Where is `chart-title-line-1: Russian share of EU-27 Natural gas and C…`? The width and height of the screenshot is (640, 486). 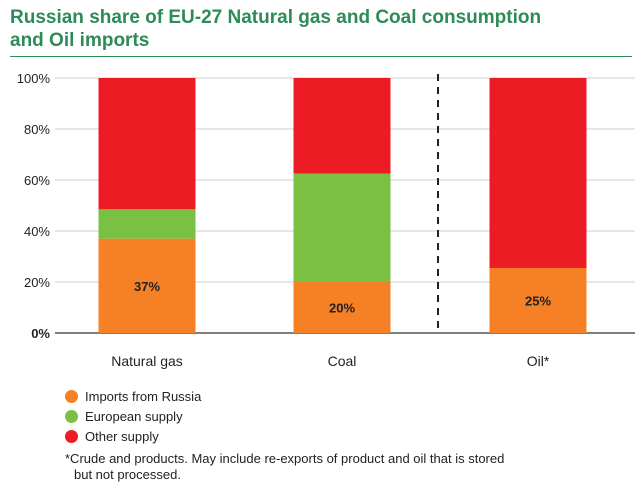
chart-title-line-1: Russian share of EU-27 Natural gas and C… is located at coordinates (276, 17).